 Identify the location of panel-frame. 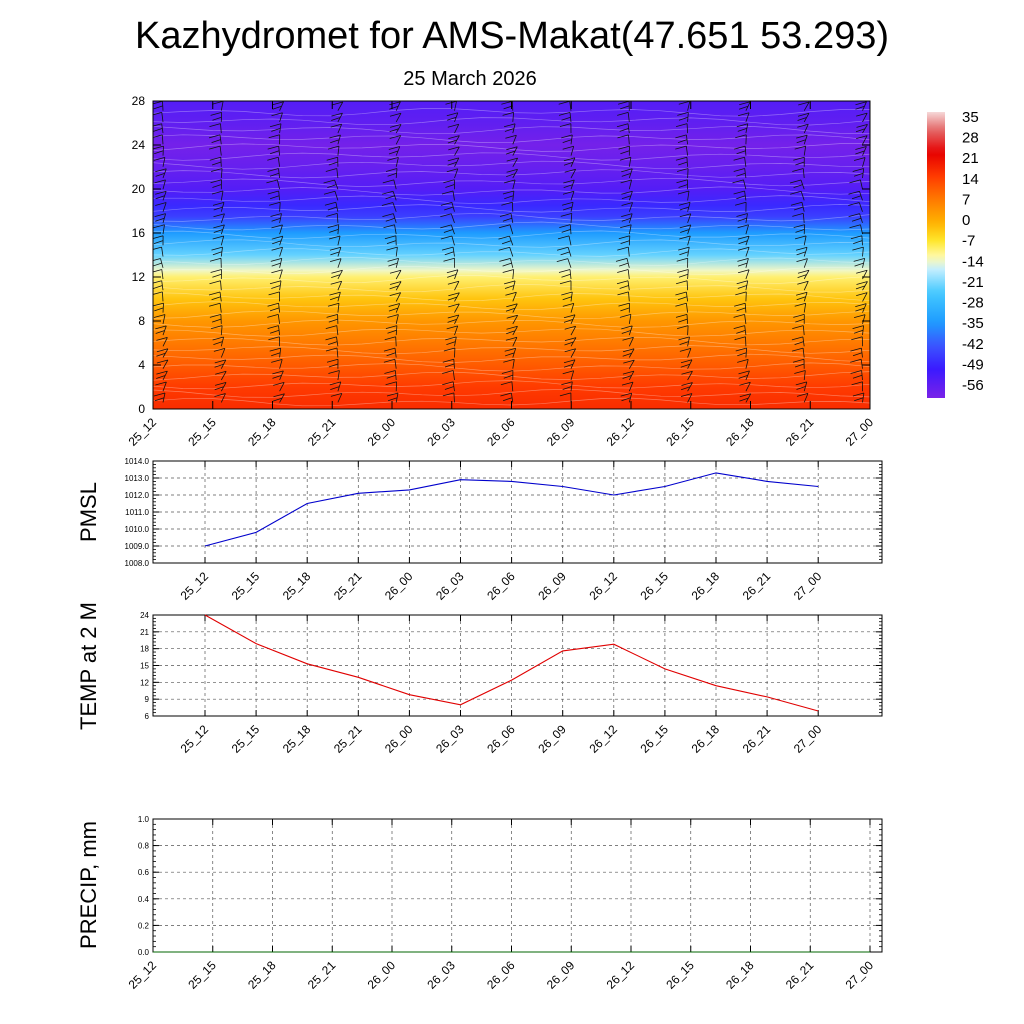
(517, 885).